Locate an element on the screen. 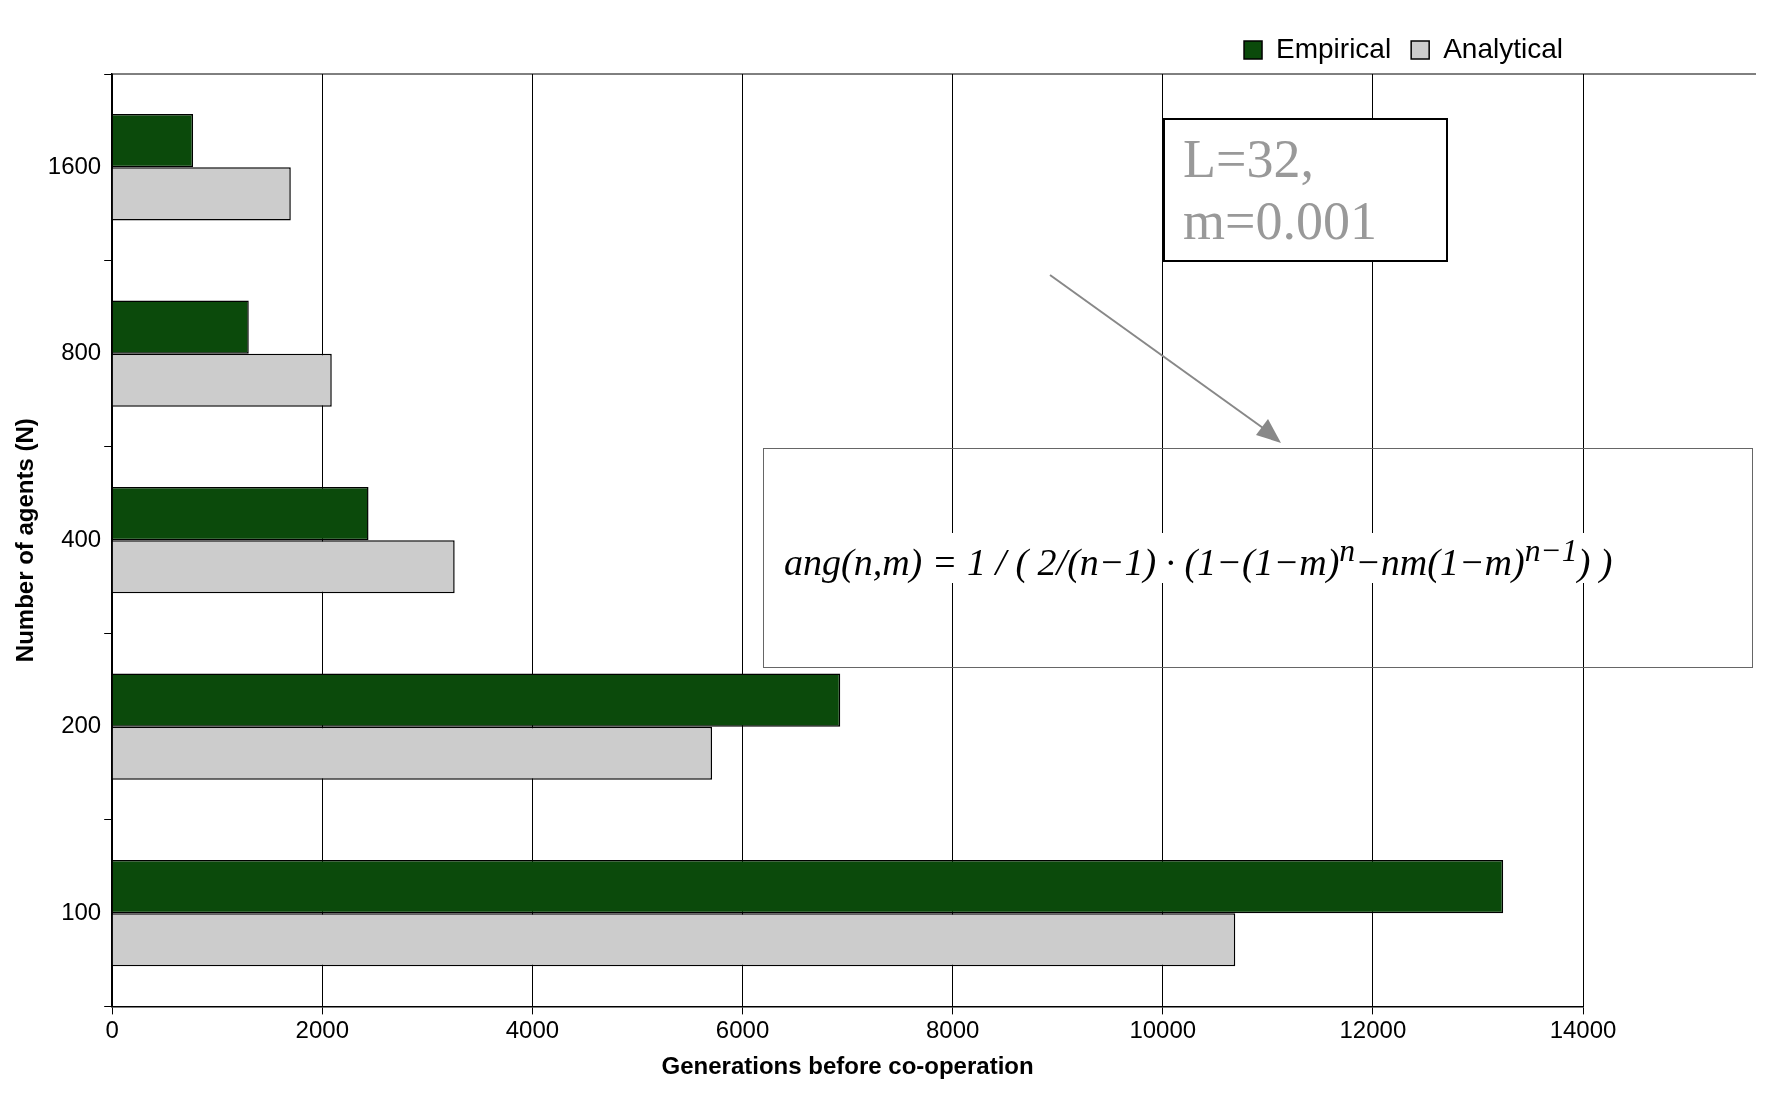  formula-box: ang(n,m) = 1 / ( 2/(n−1) · (1−(1−m)$^{n}$−nm(1−m)$^{n−1}$) ) is located at coordinates (1258, 558).